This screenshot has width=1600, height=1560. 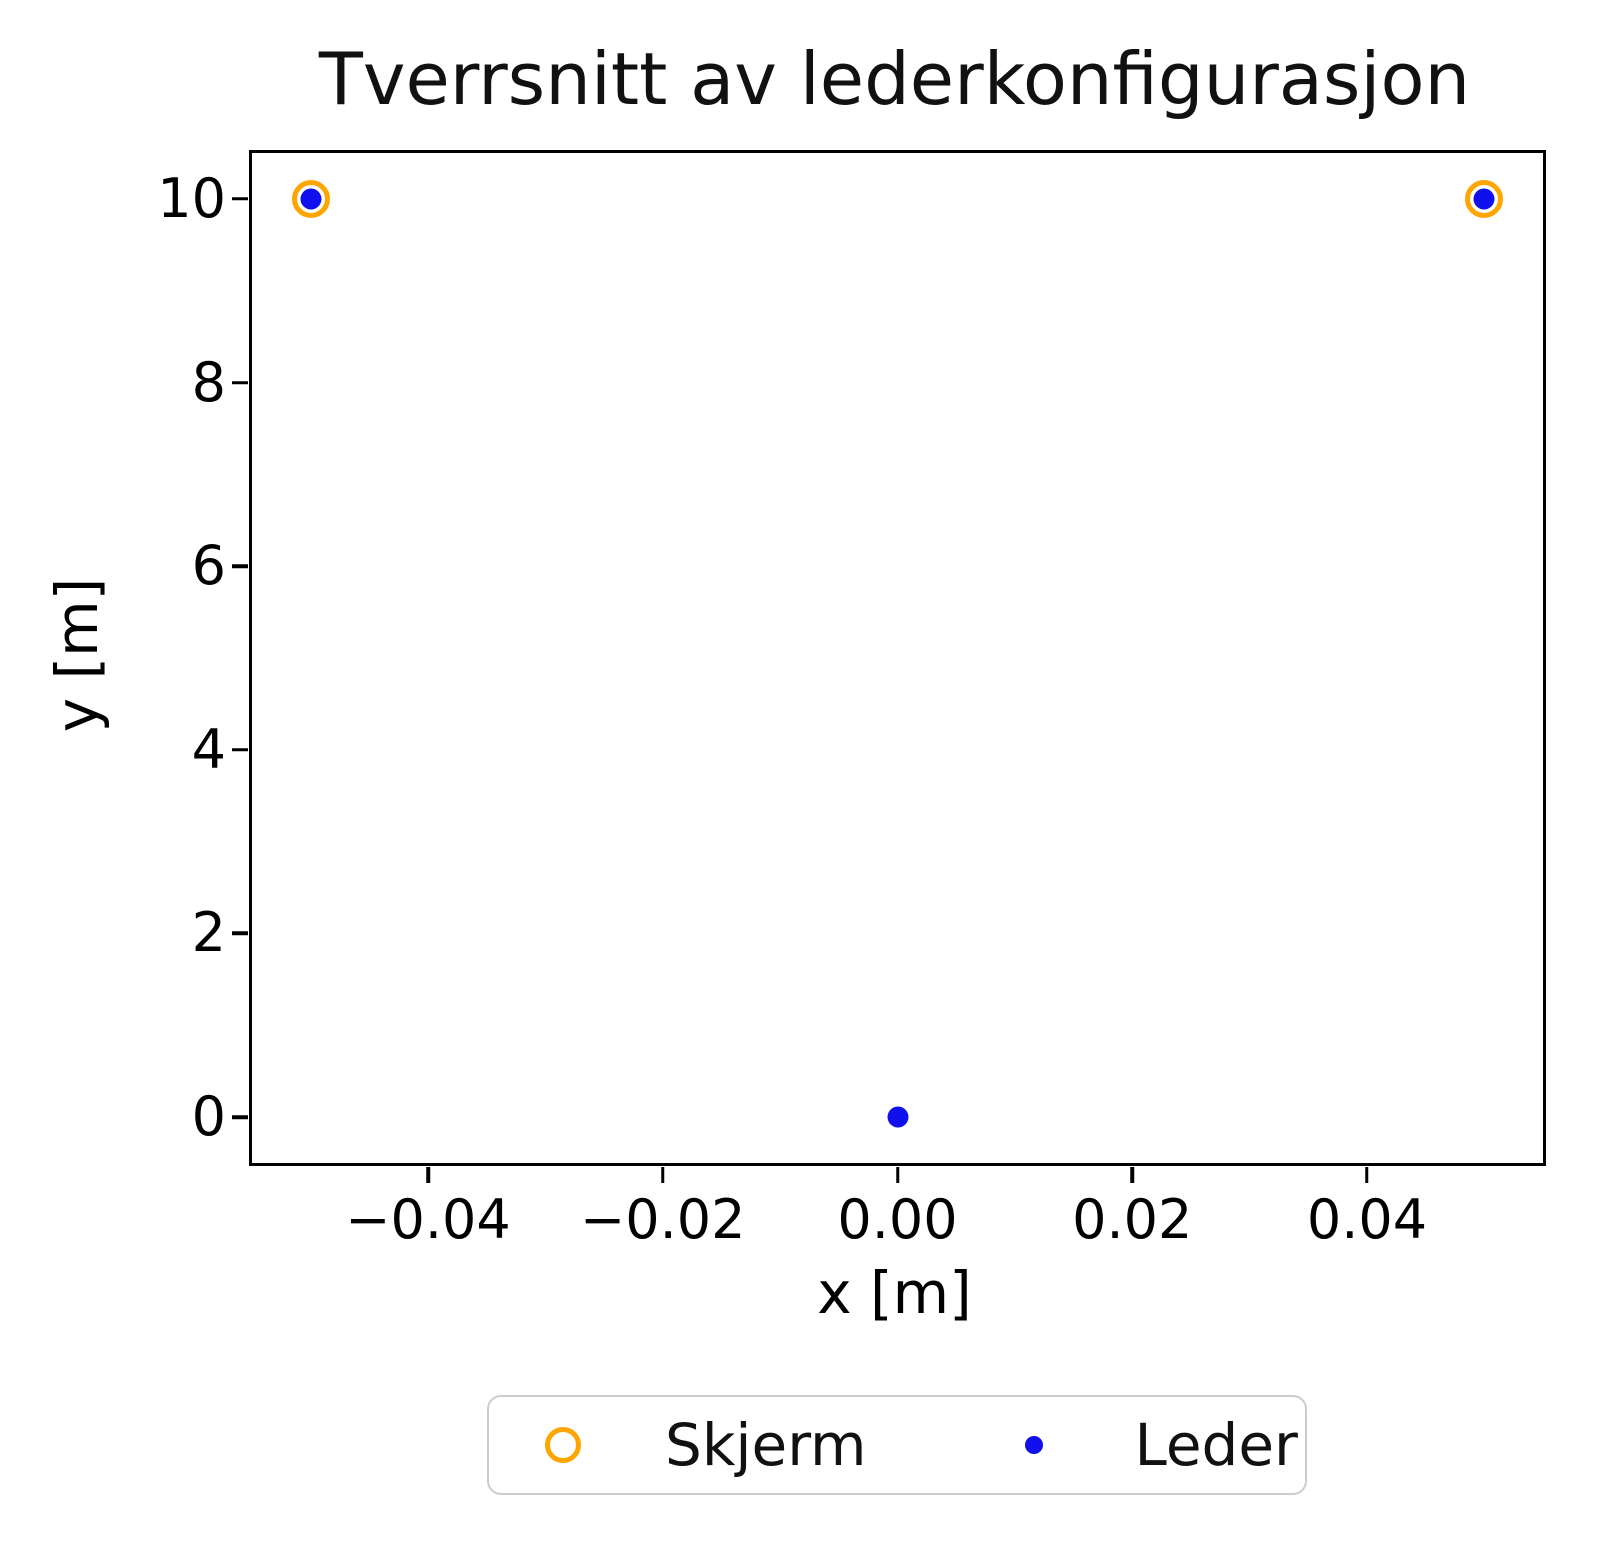 I want to click on legend-item-skjerm: Skjerm, so click(x=706, y=1445).